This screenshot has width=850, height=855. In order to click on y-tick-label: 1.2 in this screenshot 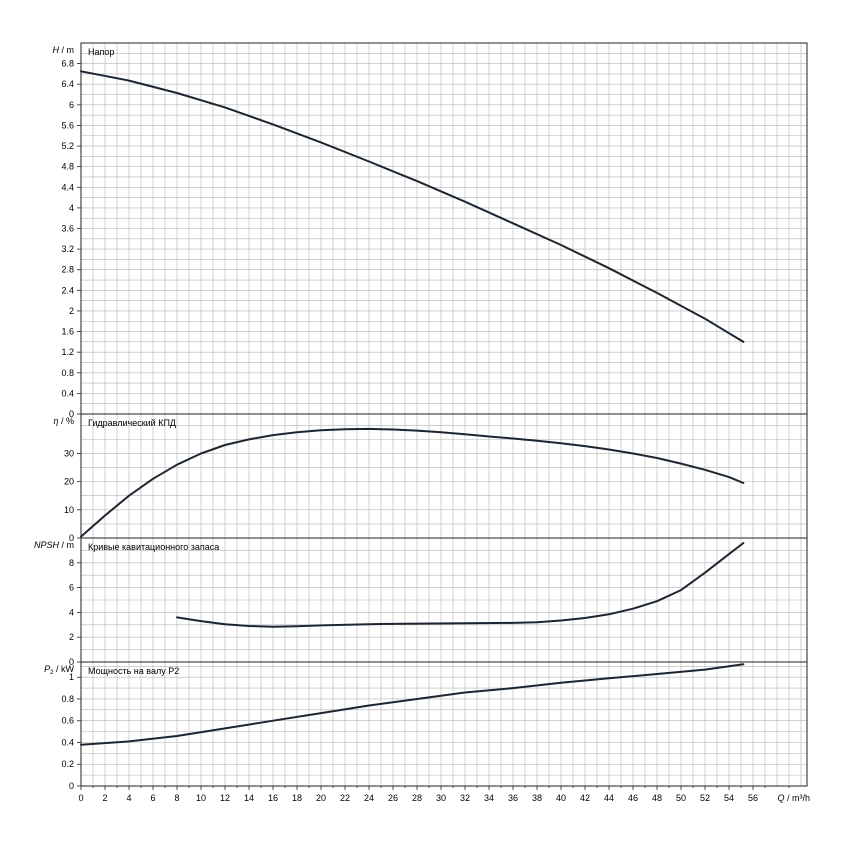, I will do `click(67, 352)`.